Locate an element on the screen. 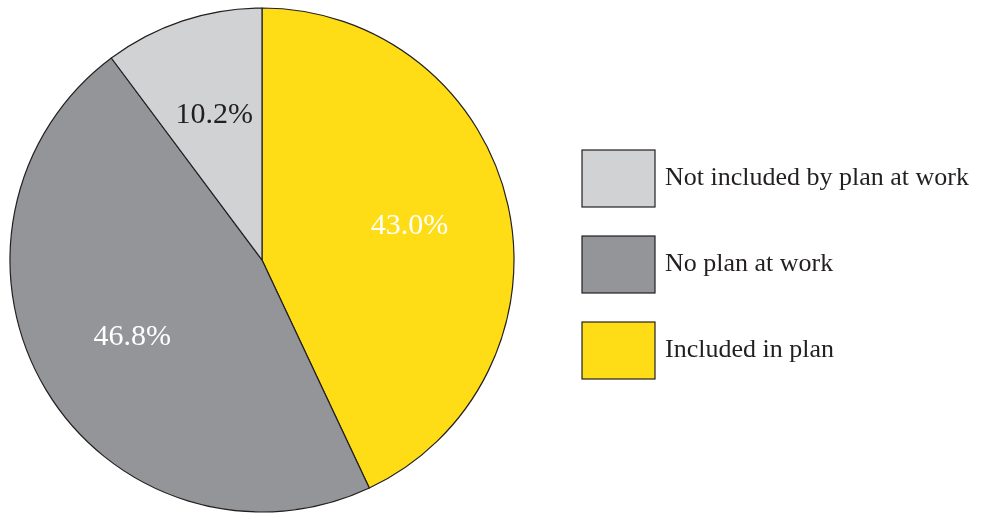 The width and height of the screenshot is (1005, 513). data-label: 10.2% is located at coordinates (214, 113).